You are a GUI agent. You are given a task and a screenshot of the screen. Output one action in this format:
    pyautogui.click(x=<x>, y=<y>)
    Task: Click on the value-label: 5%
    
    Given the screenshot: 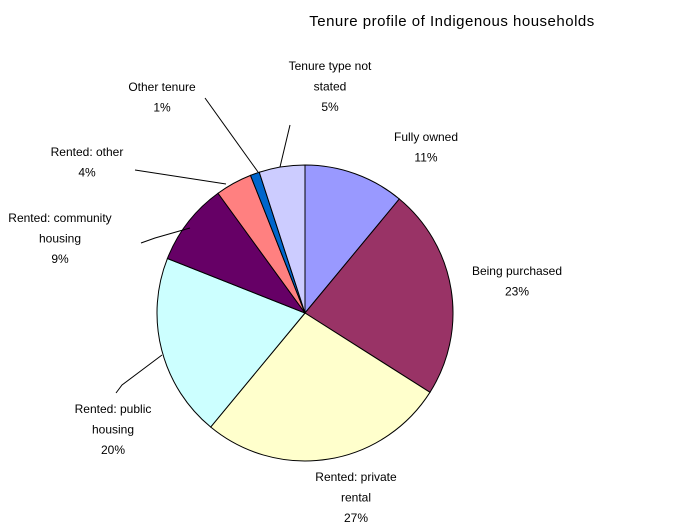 What is the action you would take?
    pyautogui.click(x=330, y=107)
    